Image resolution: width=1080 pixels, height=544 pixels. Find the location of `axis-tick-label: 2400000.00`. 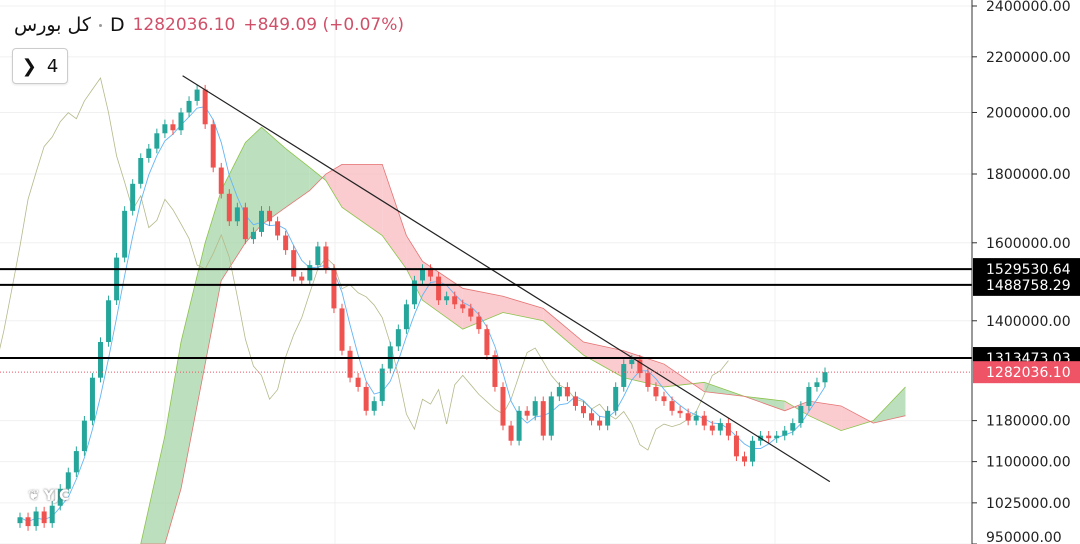

axis-tick-label: 2400000.00 is located at coordinates (1028, 7).